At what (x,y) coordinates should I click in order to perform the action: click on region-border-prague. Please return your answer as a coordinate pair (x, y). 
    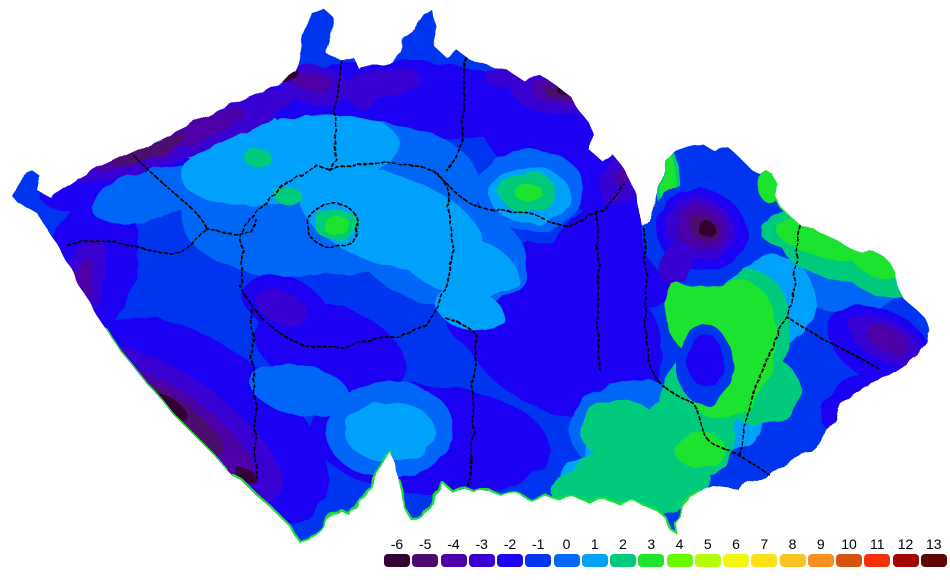
    Looking at the image, I should click on (332, 225).